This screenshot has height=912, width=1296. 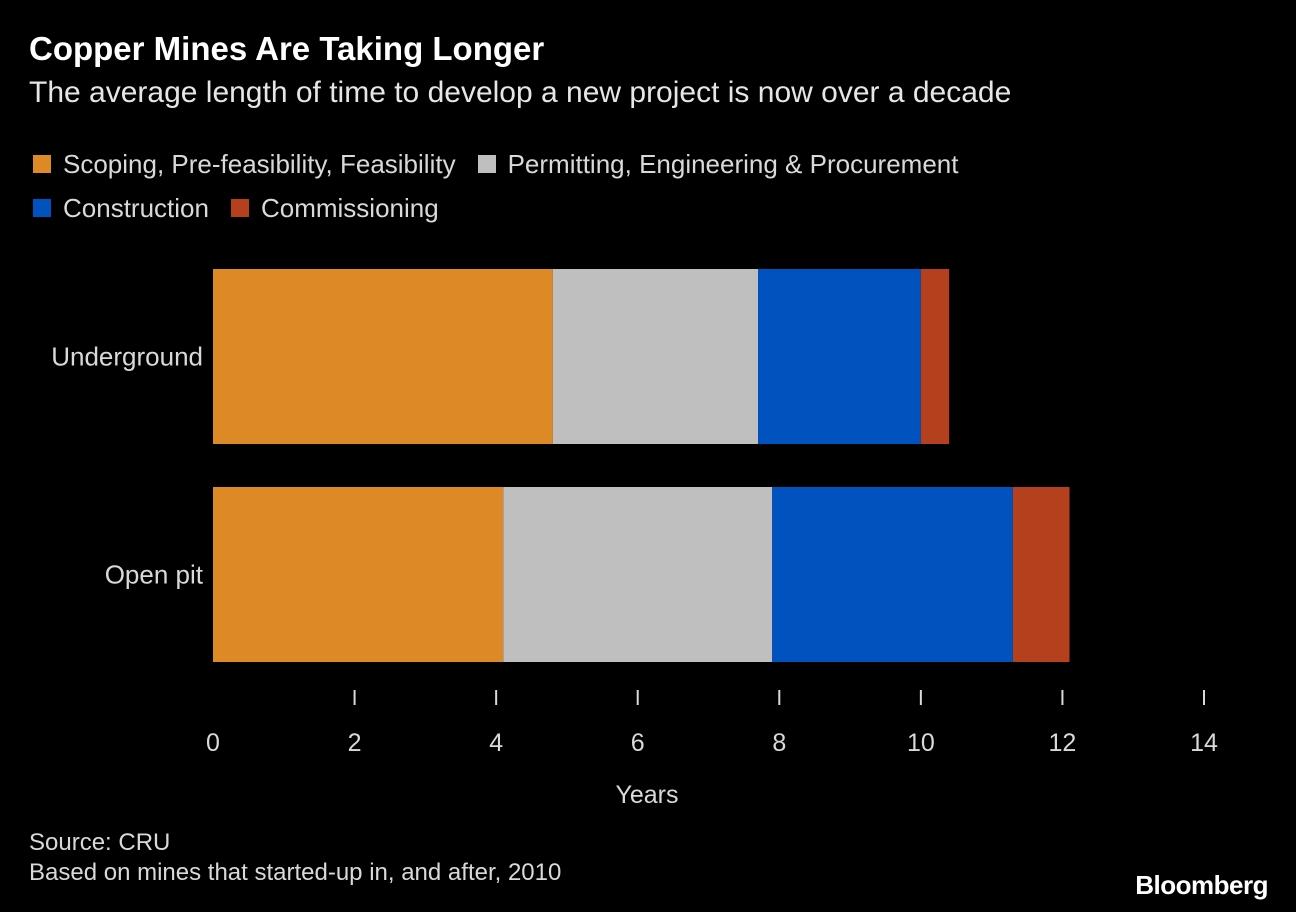 I want to click on x-tick-label: 6, so click(x=638, y=743).